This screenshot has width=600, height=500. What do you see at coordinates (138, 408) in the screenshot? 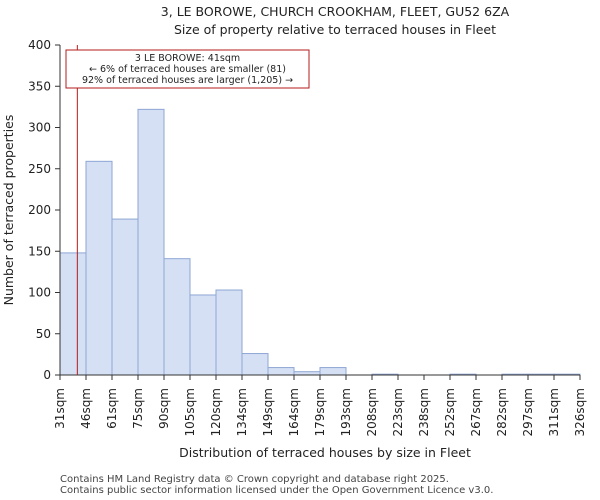
I see `x-tick-label: 75sqm` at bounding box center [138, 408].